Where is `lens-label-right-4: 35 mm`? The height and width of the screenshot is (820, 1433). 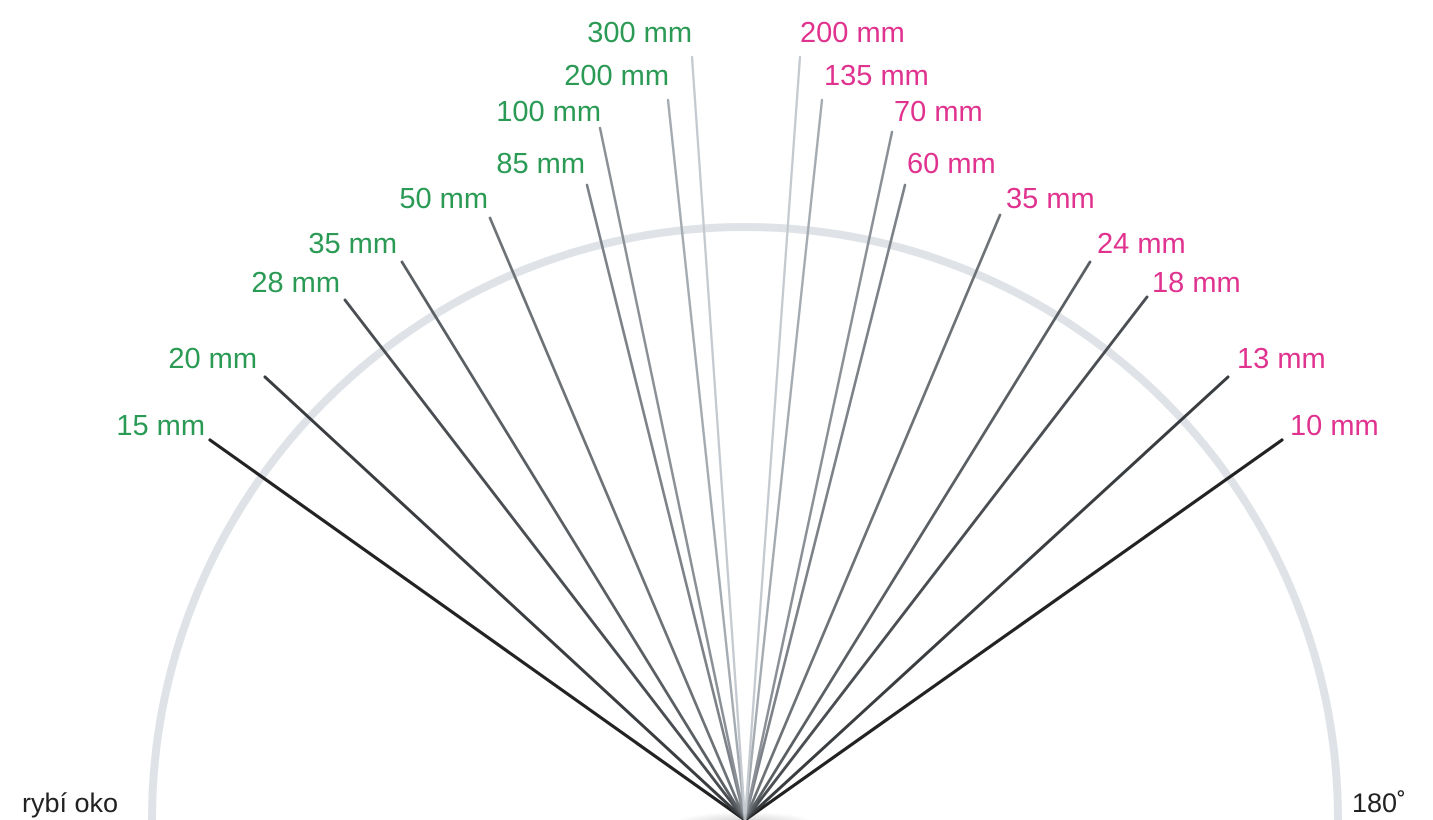 lens-label-right-4: 35 mm is located at coordinates (1050, 199).